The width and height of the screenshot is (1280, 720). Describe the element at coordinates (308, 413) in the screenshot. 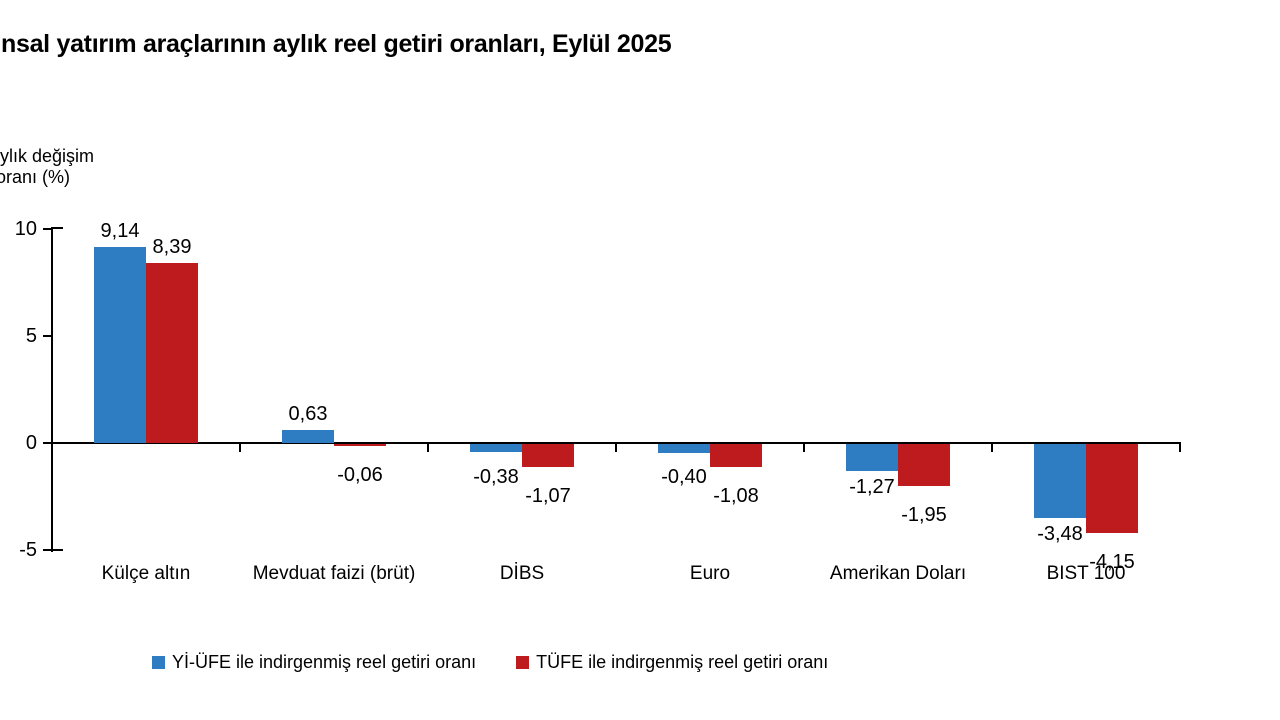

I see `bar-value-label: 0,63` at that location.